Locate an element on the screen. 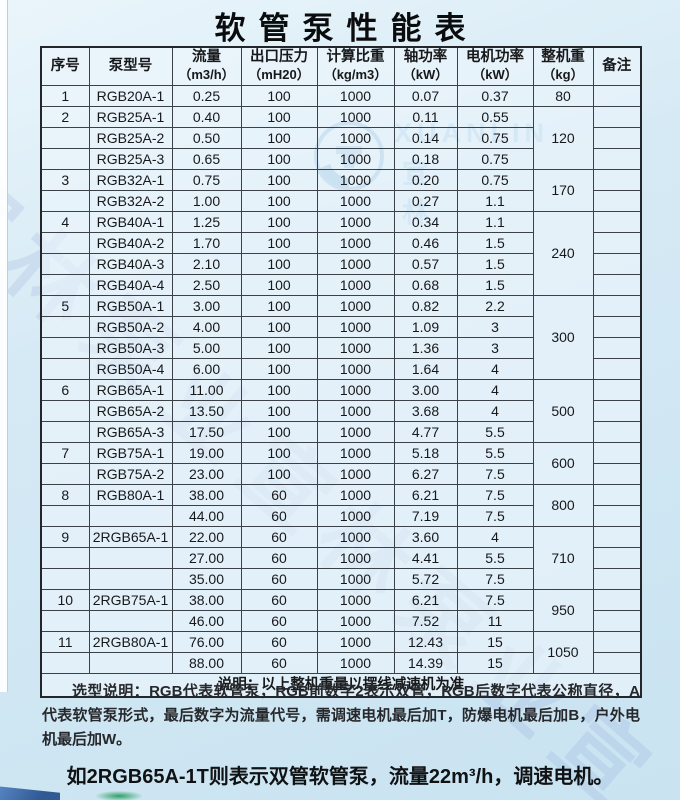 The height and width of the screenshot is (800, 680). table-row: 8 RGB80A-1 38.00 60 1000 6.21 7.5 800 is located at coordinates (341, 505).